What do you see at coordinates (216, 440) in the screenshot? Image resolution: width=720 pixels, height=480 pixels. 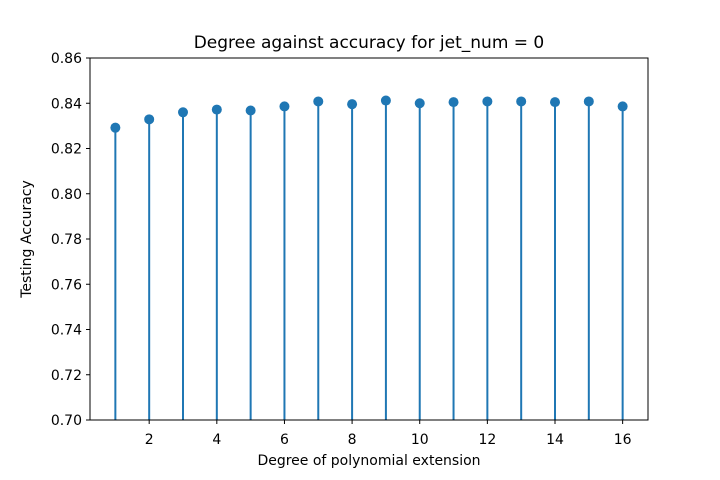 I see `x-tick-label: 4` at bounding box center [216, 440].